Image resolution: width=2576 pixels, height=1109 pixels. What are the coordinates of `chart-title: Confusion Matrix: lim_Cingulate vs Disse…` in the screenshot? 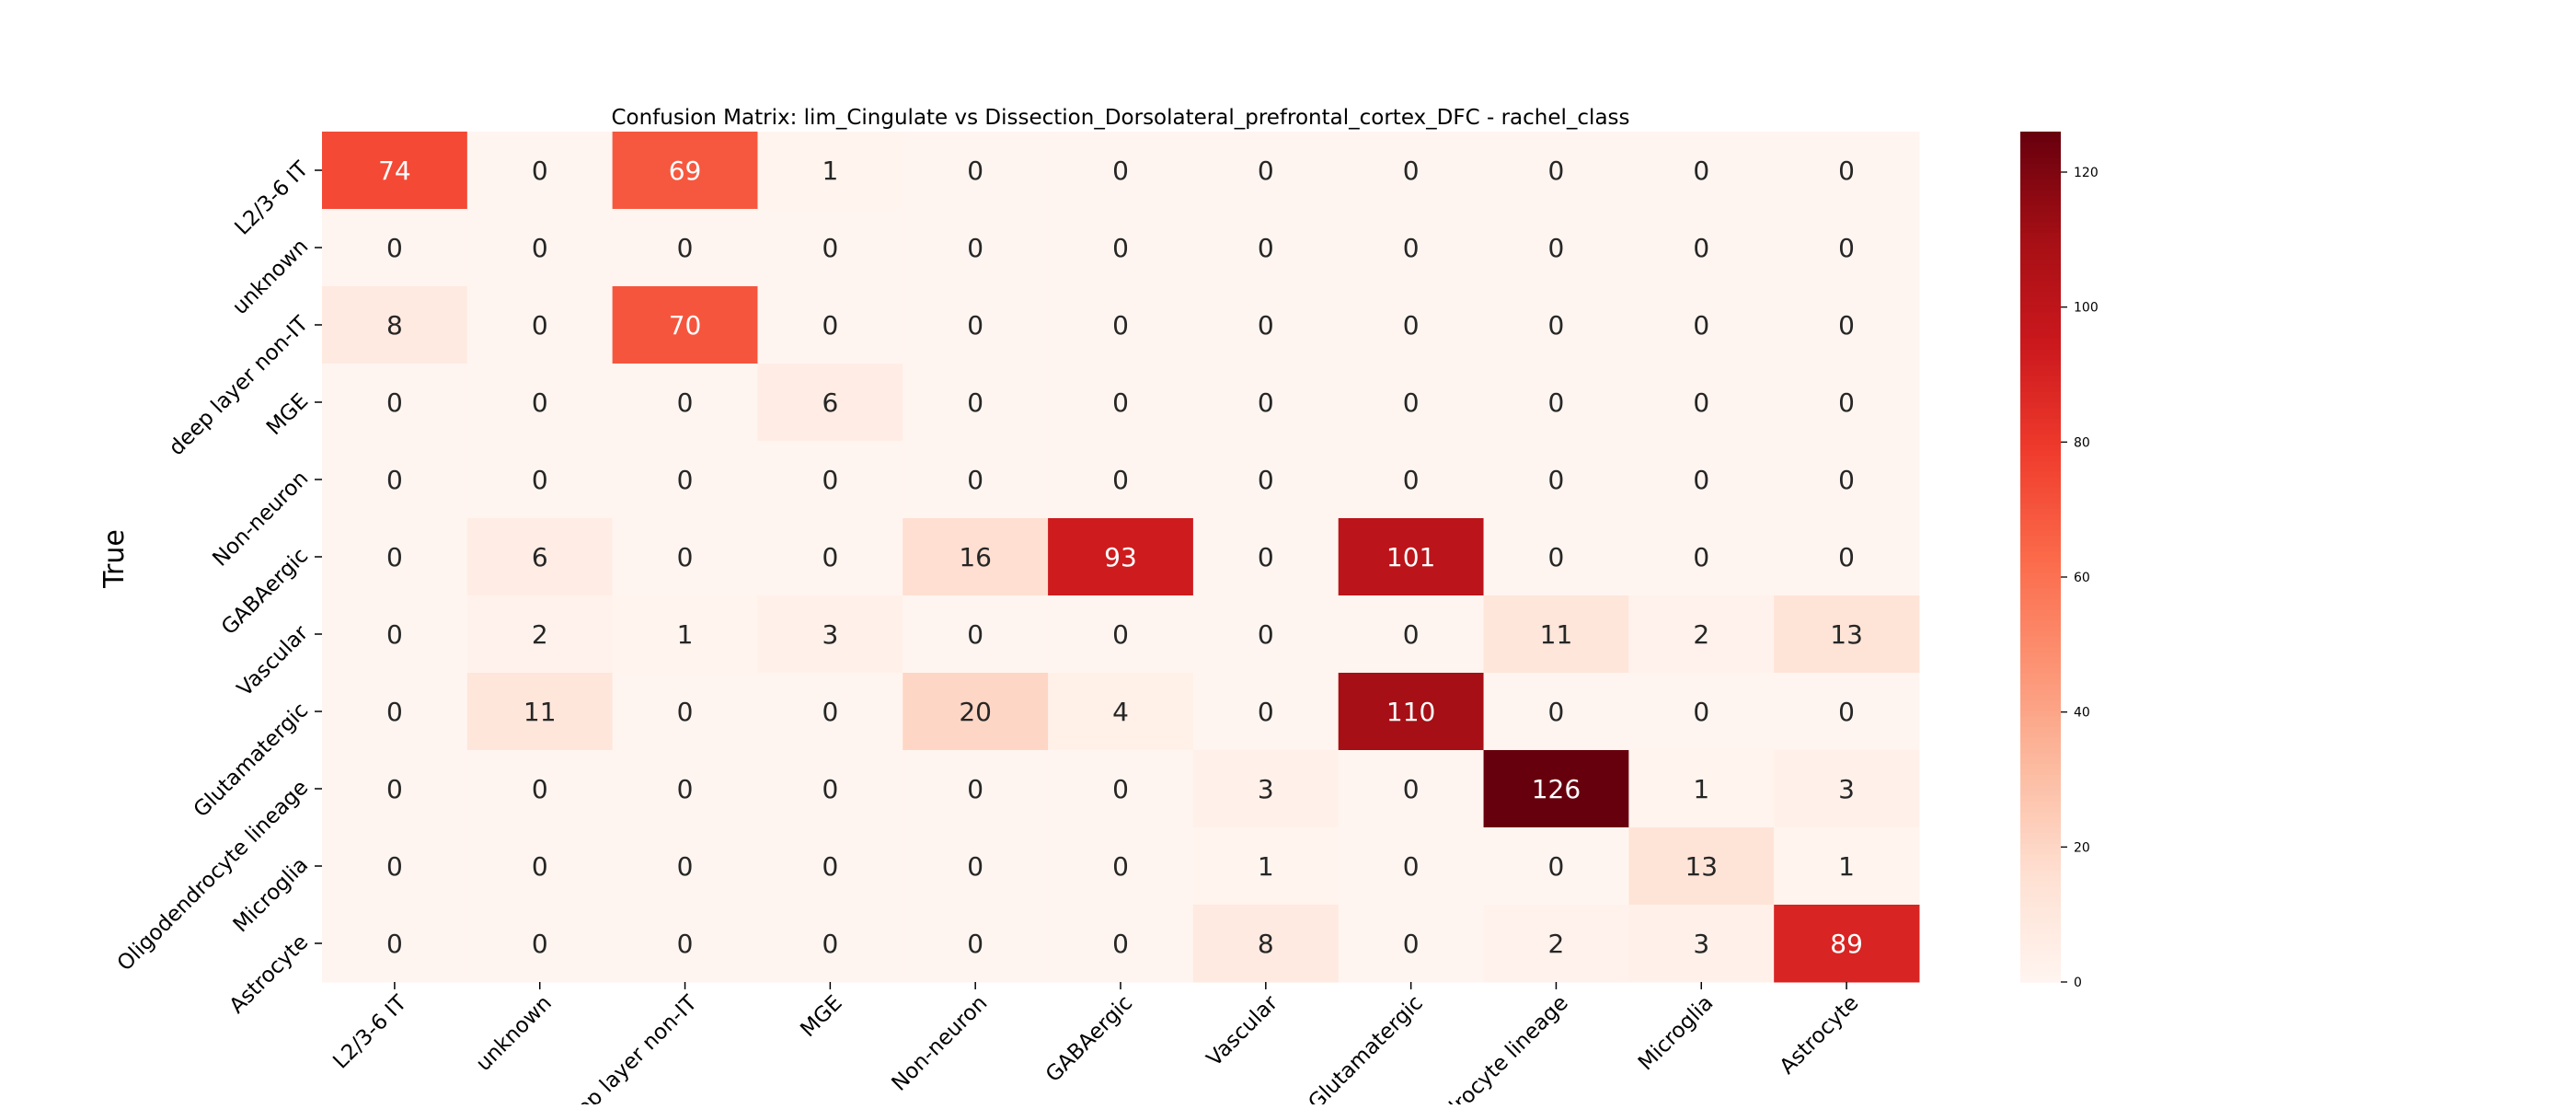 It's located at (1120, 118).